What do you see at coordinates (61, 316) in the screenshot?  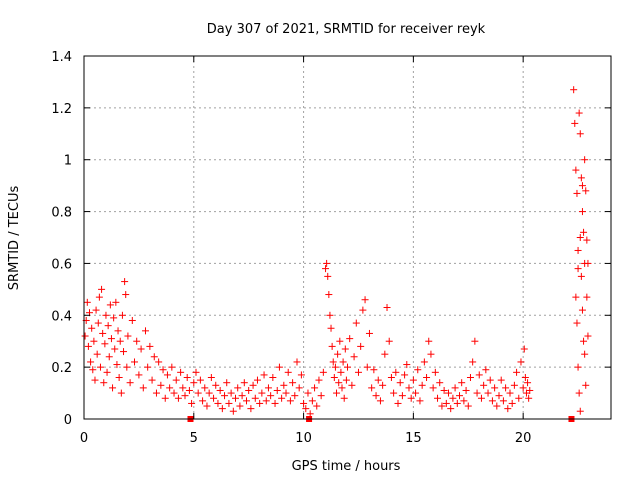 I see `y-tick-label: 0.4` at bounding box center [61, 316].